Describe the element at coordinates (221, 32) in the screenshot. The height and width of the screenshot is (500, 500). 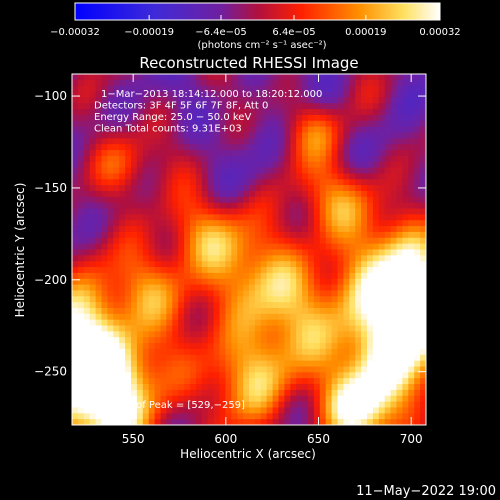
I see `colorbar-tick-label: −6.4e−05` at that location.